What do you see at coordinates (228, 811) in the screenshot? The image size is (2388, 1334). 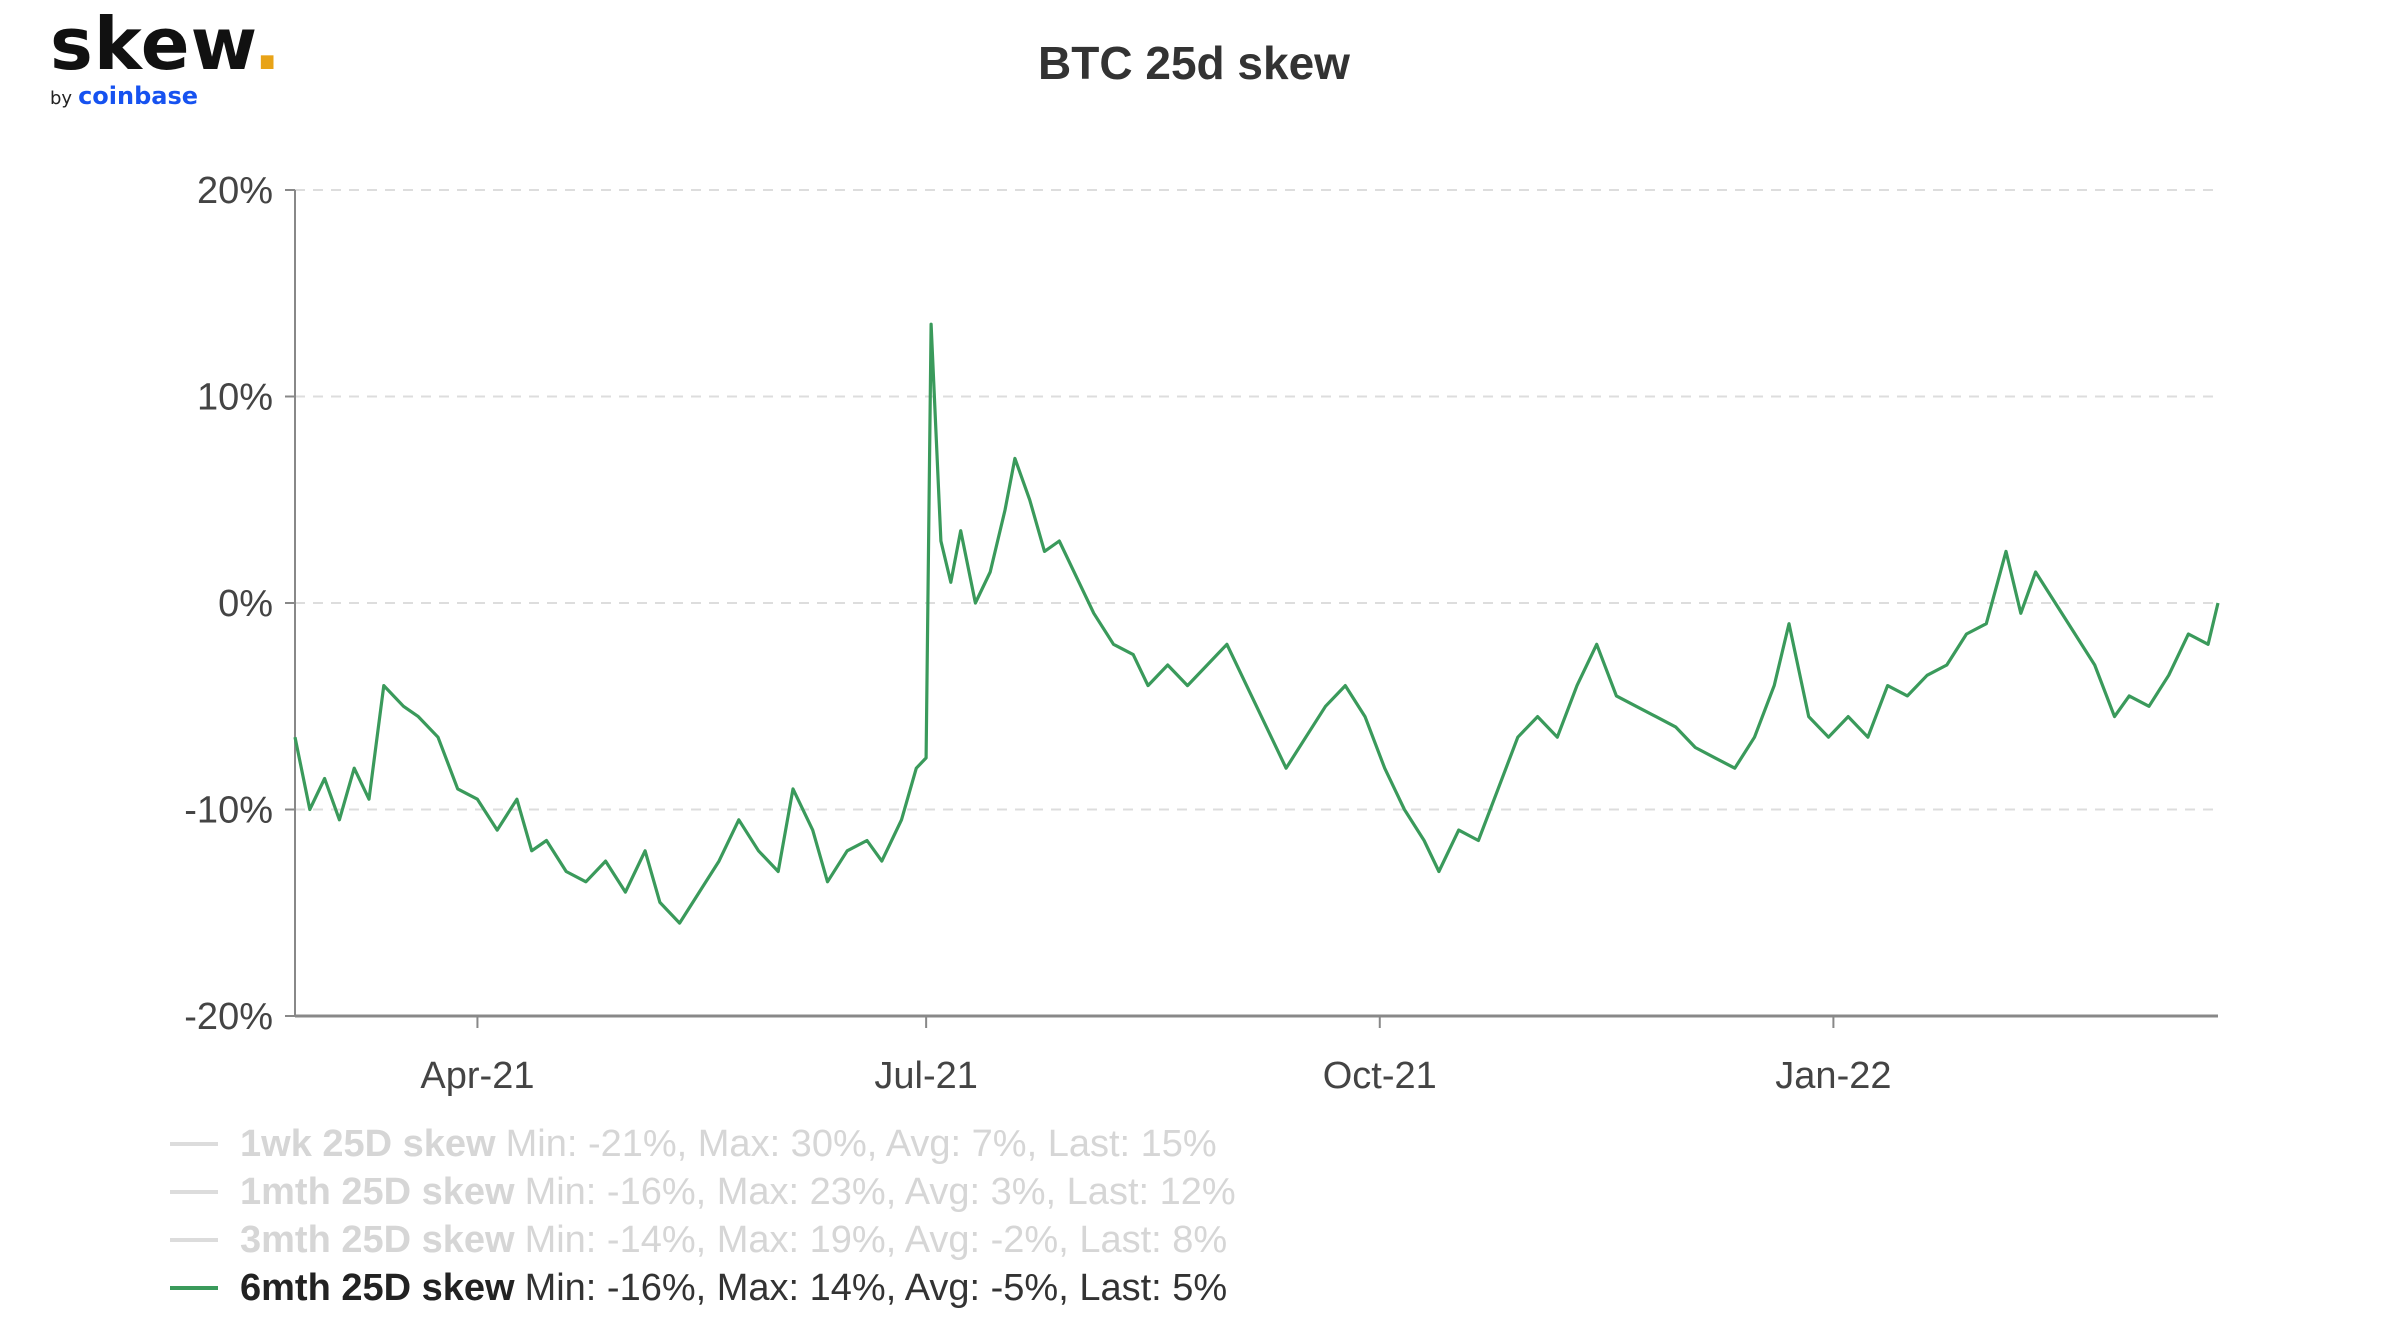 I see `y-tick-label: -10%` at bounding box center [228, 811].